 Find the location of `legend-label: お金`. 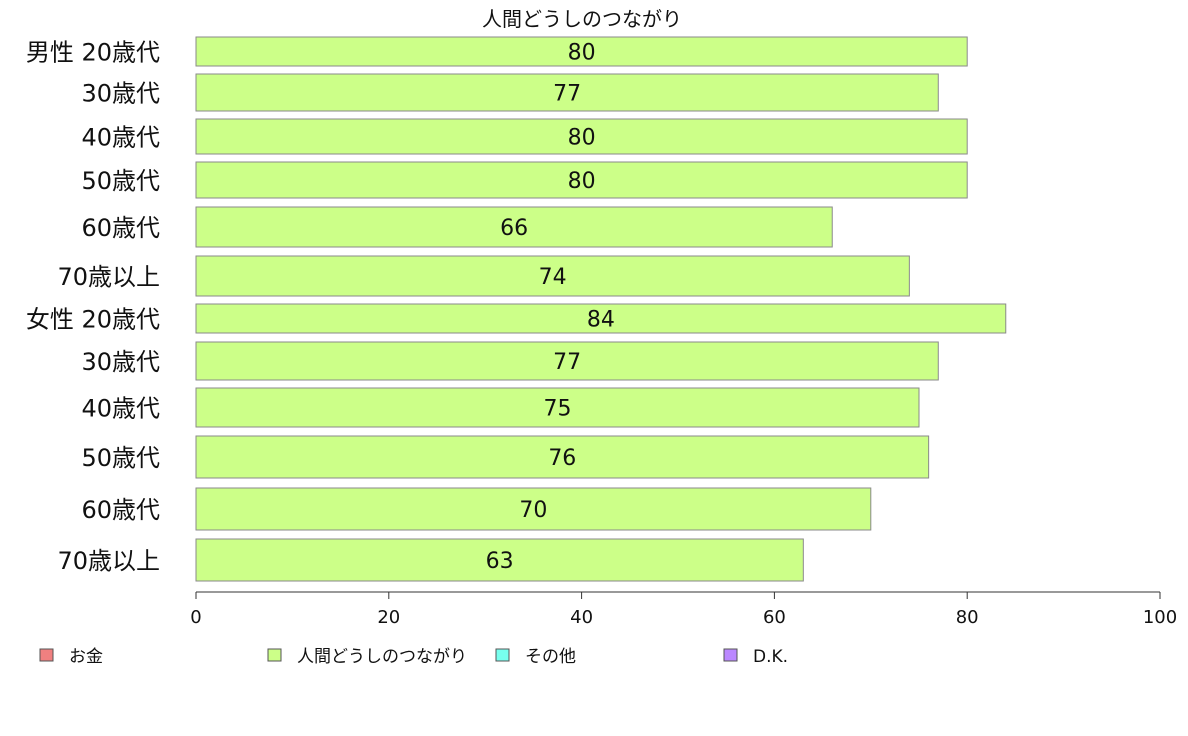

legend-label: お金 is located at coordinates (86, 657).